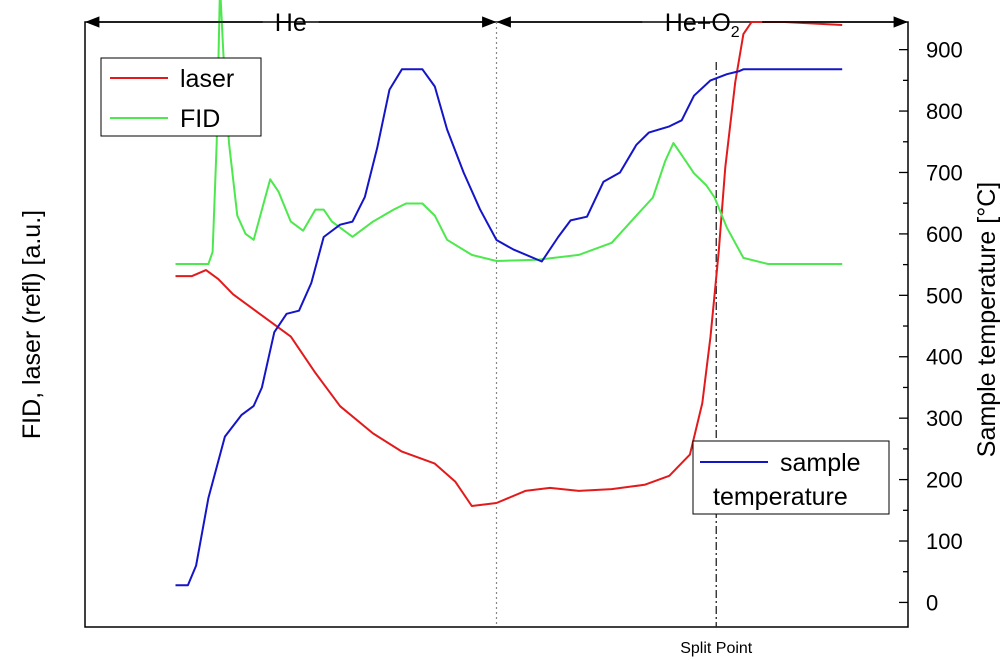  I want to click on y-axis-right-tick-label: 300, so click(944, 418).